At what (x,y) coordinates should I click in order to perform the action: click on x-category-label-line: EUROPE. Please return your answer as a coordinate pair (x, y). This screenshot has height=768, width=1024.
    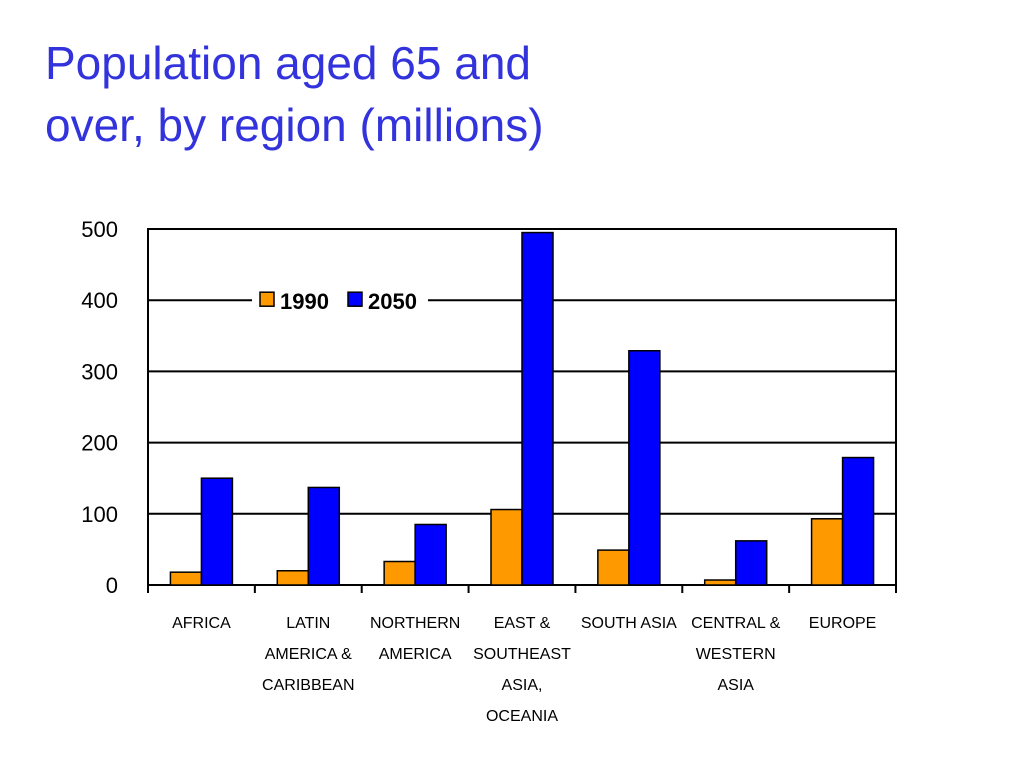
    Looking at the image, I should click on (843, 623).